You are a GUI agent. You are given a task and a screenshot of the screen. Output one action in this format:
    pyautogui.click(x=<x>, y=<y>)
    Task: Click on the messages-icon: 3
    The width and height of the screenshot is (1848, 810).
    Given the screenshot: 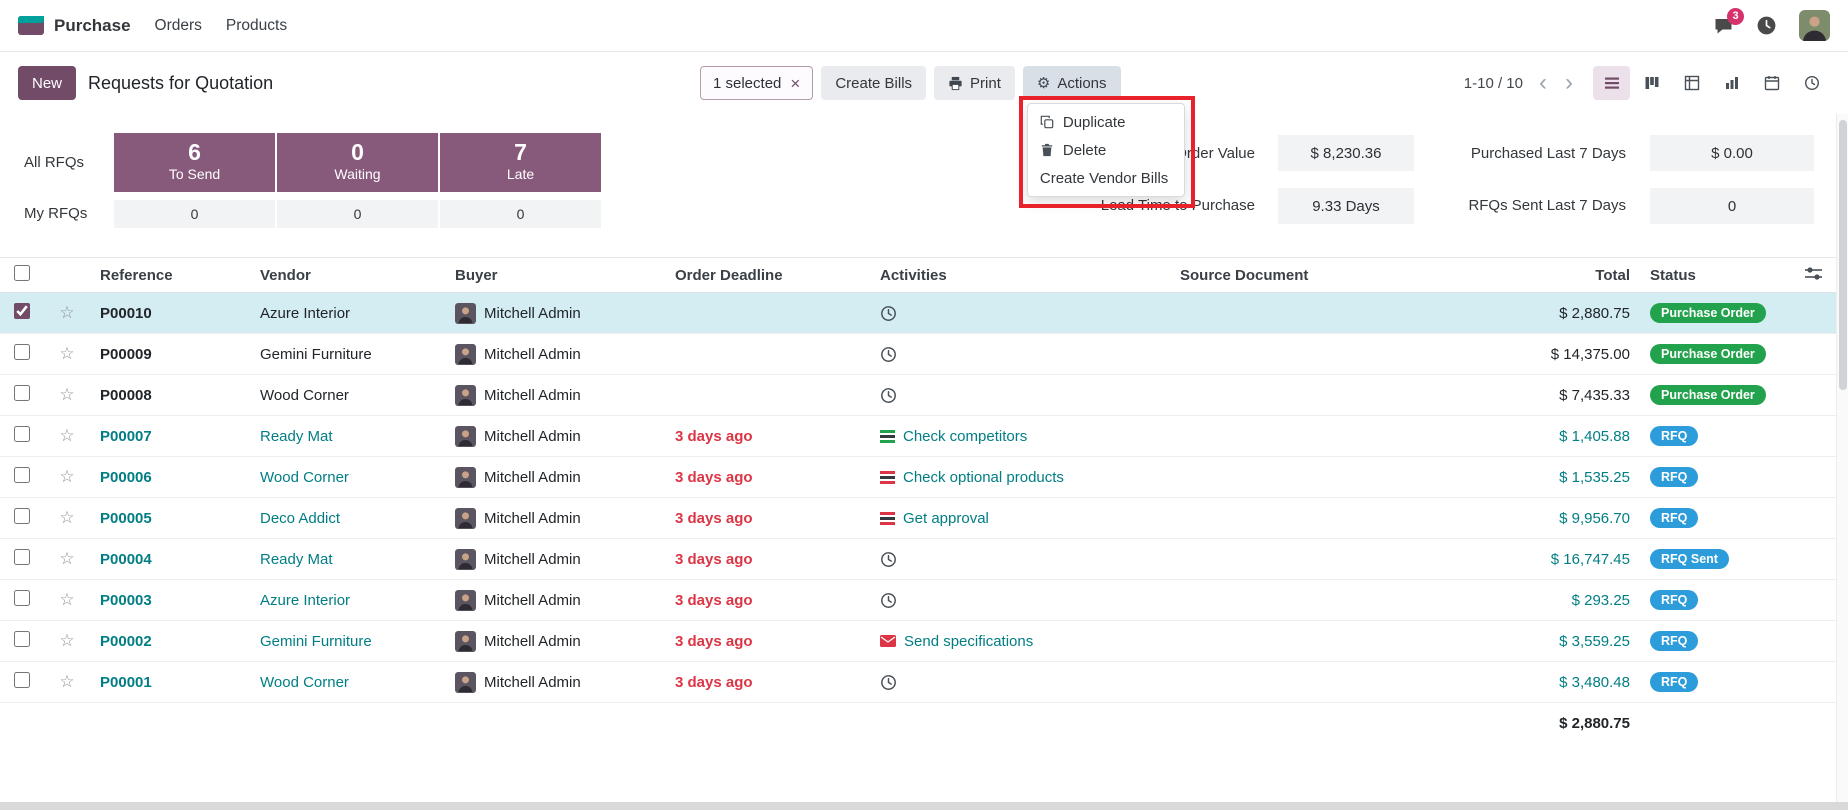 What is the action you would take?
    pyautogui.click(x=1728, y=21)
    